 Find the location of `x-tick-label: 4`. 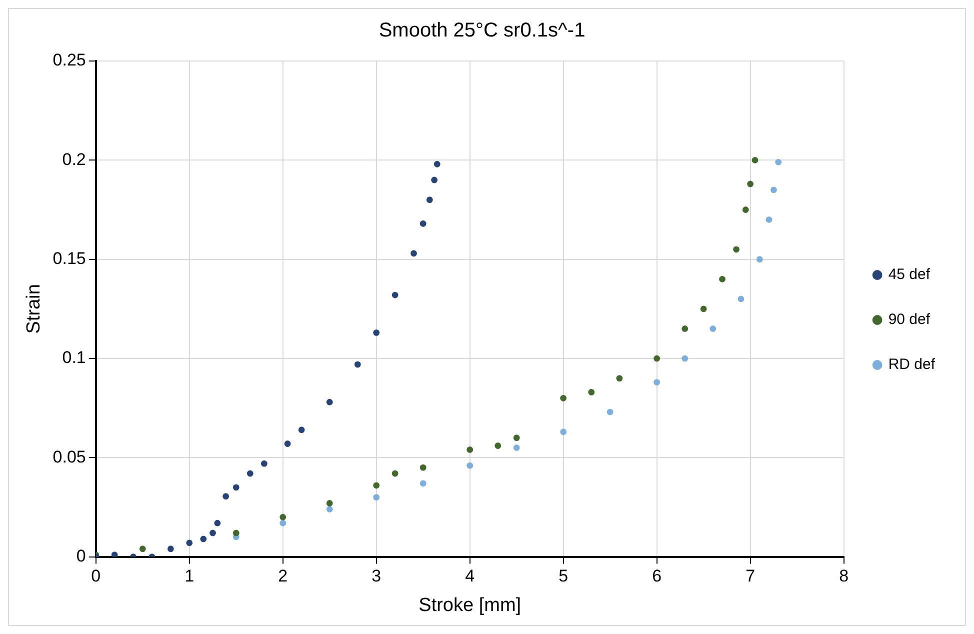

x-tick-label: 4 is located at coordinates (470, 576).